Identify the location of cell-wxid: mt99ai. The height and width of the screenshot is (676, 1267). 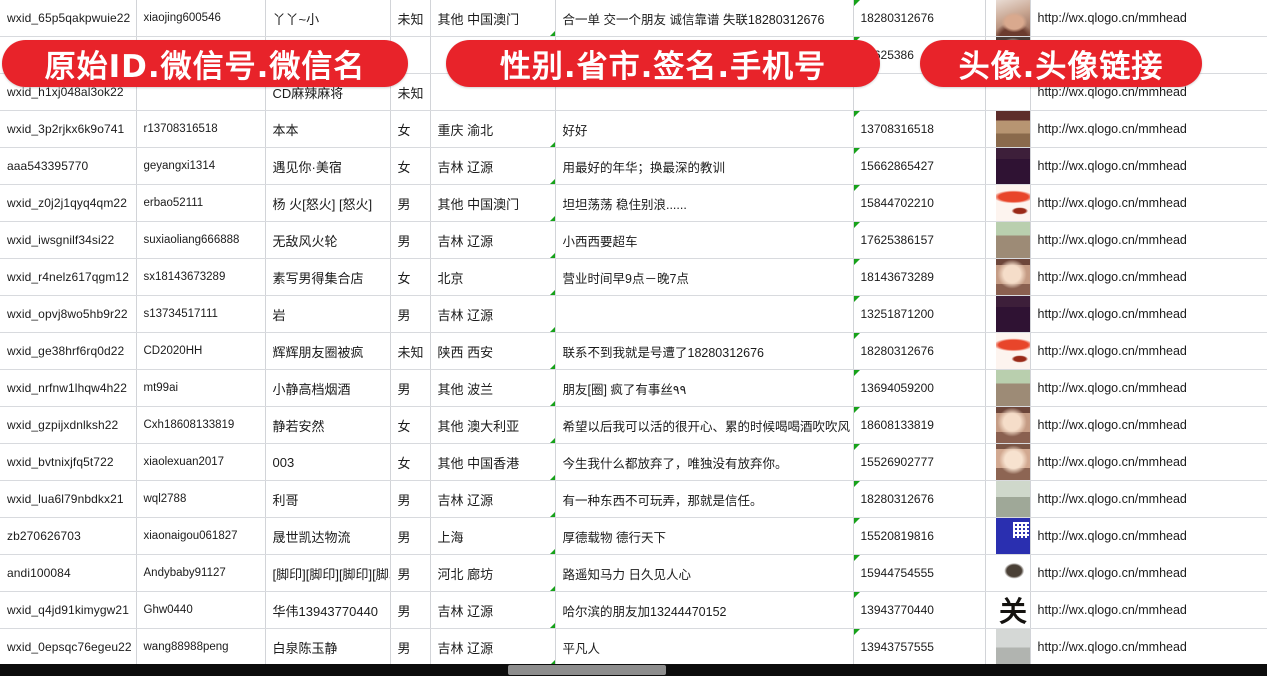
(201, 388).